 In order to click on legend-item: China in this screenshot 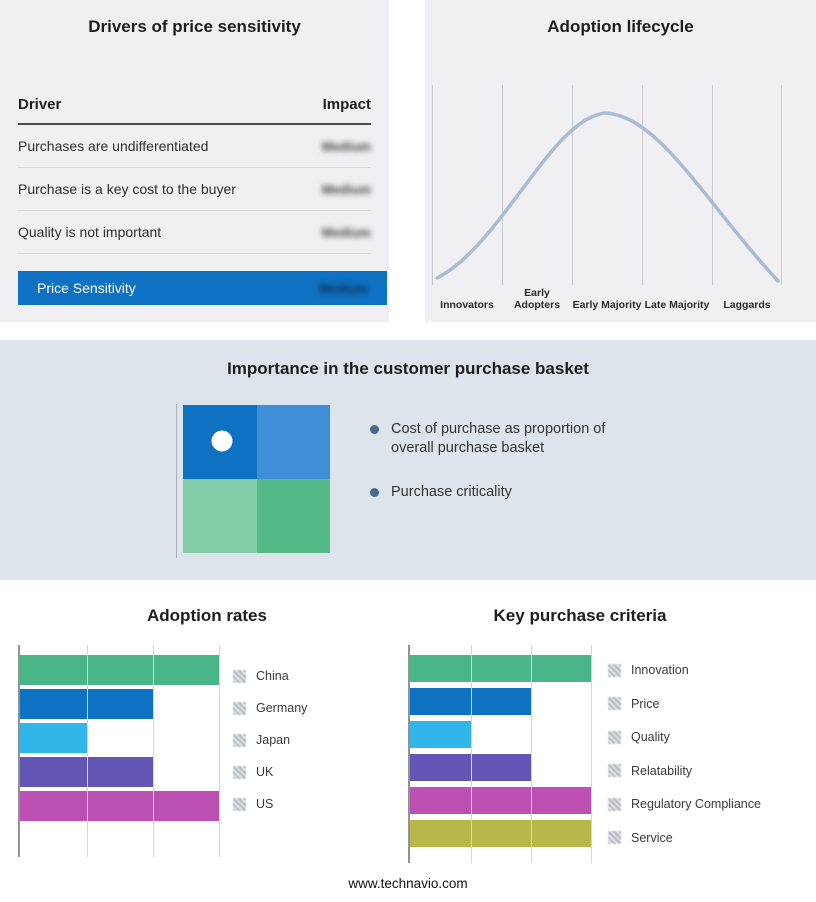, I will do `click(270, 676)`.